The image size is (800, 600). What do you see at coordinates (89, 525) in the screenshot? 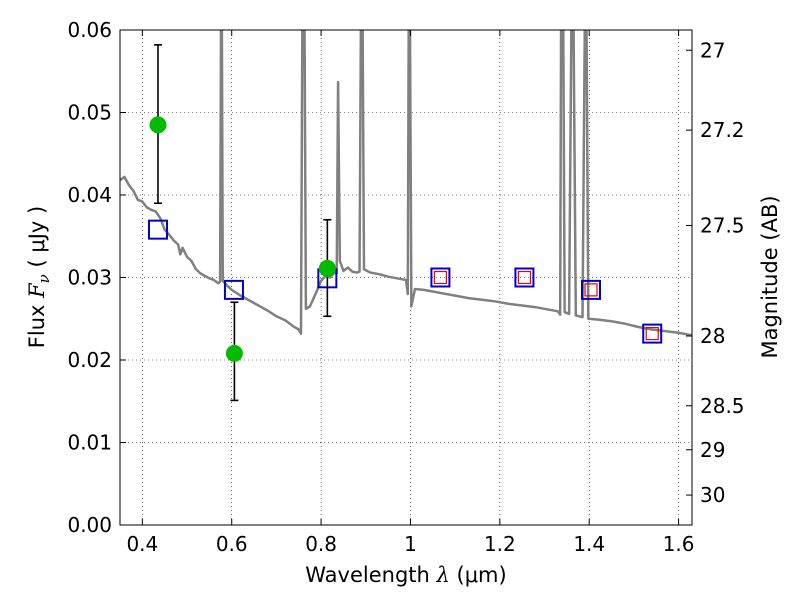
I see `y-tick-label: 0.00` at bounding box center [89, 525].